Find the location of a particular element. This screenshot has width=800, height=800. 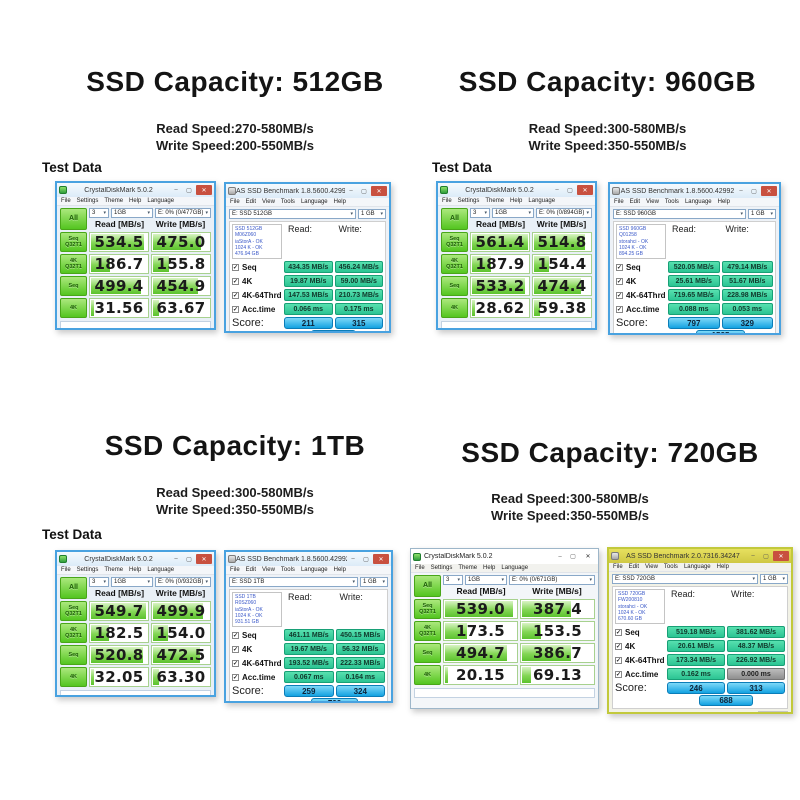

drive-select: E: 0% (0/477GB) is located at coordinates (183, 213).